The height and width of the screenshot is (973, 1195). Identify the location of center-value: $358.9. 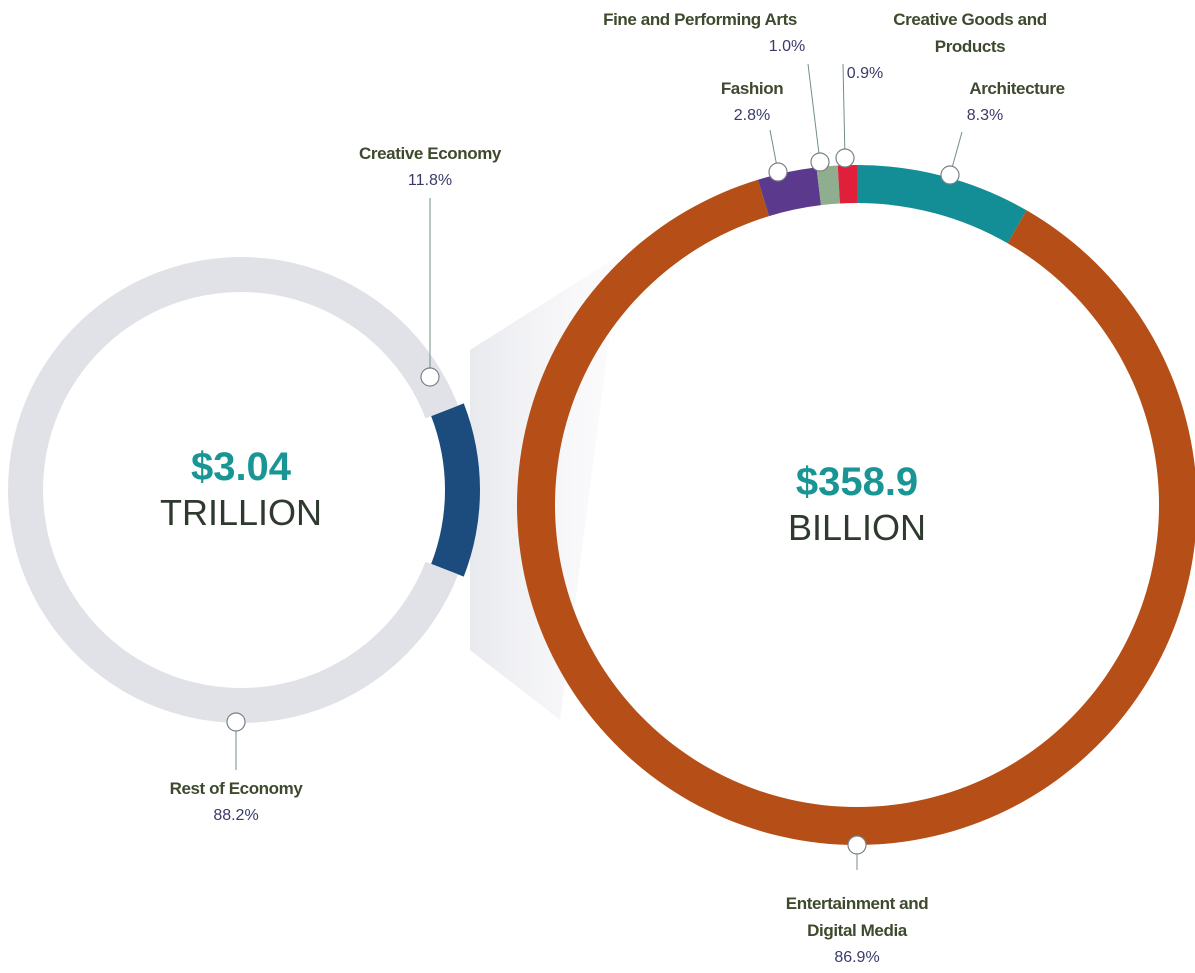
(857, 482).